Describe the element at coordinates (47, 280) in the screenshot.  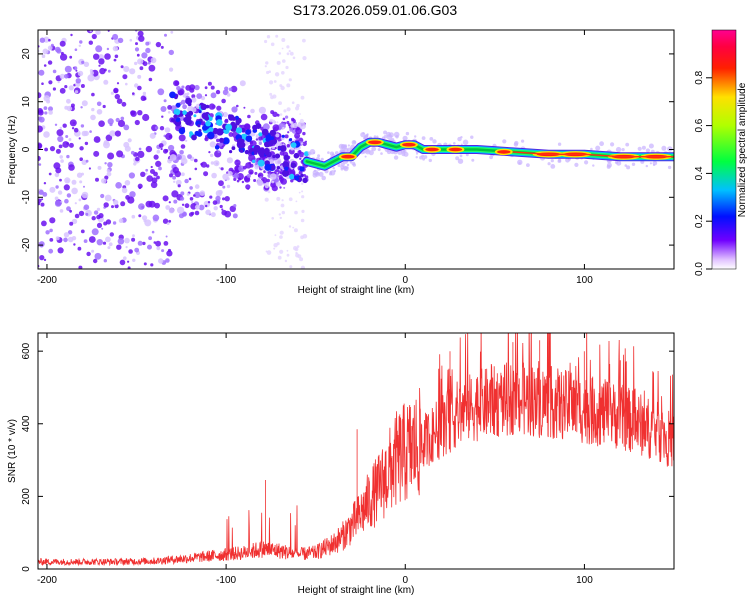
I see `spectrogram-xtick-label: -200` at that location.